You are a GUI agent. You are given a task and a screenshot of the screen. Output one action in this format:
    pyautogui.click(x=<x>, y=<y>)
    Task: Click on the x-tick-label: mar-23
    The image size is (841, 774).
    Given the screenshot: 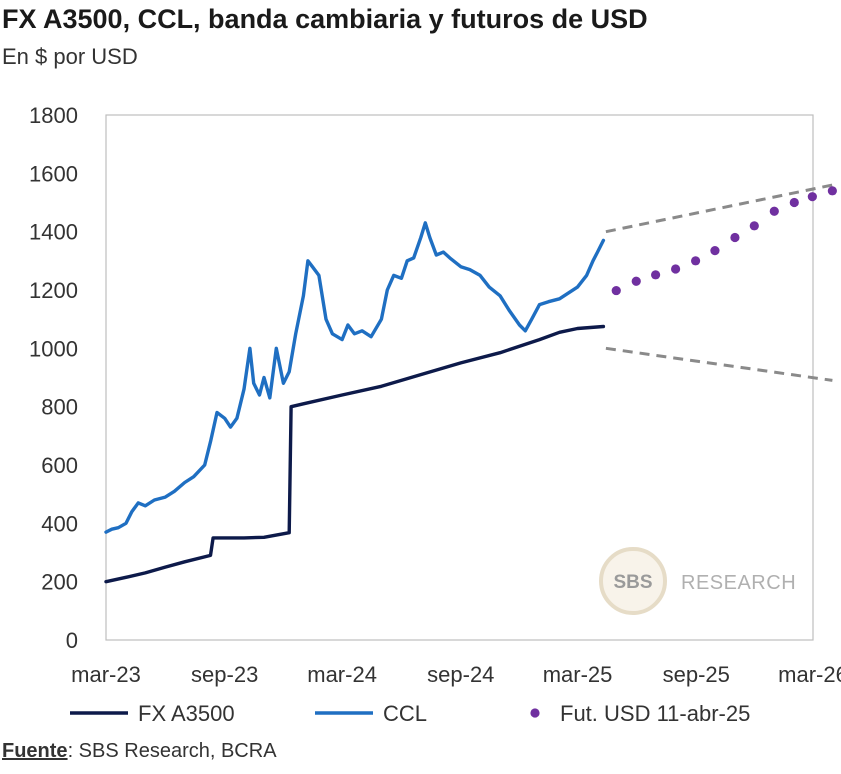 What is the action you would take?
    pyautogui.click(x=106, y=674)
    